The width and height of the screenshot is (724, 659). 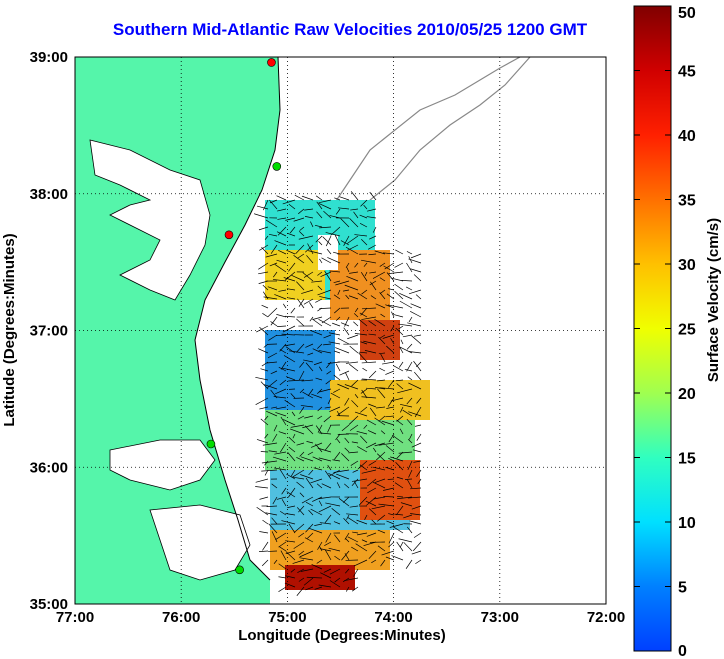 What do you see at coordinates (49, 467) in the screenshot?
I see `y-tick-label: 36:00` at bounding box center [49, 467].